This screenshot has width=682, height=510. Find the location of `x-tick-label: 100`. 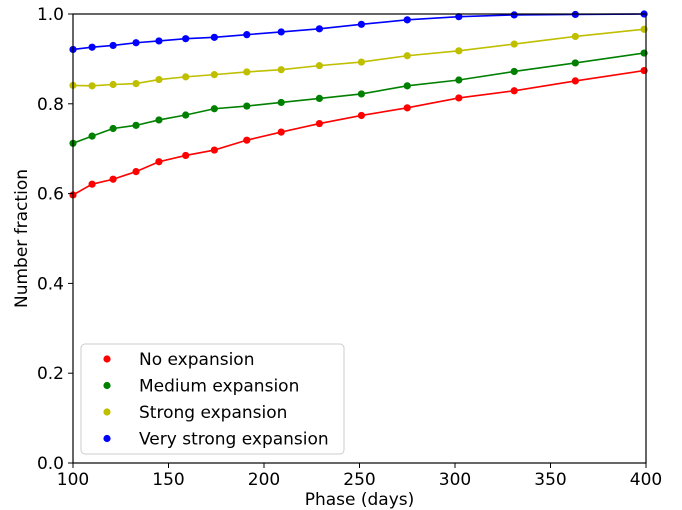

x-tick-label: 100 is located at coordinates (73, 480).